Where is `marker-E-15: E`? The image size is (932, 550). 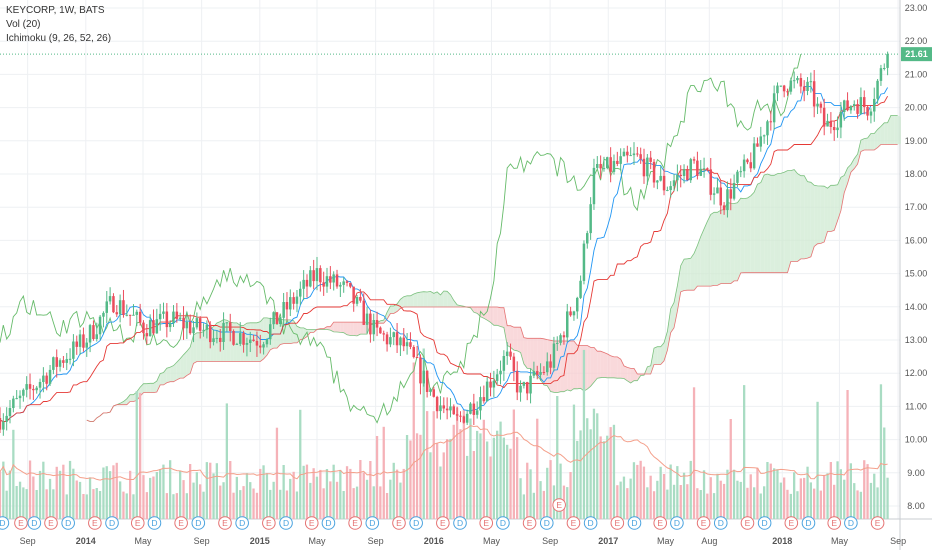 marker-E-15: E is located at coordinates (311, 523).